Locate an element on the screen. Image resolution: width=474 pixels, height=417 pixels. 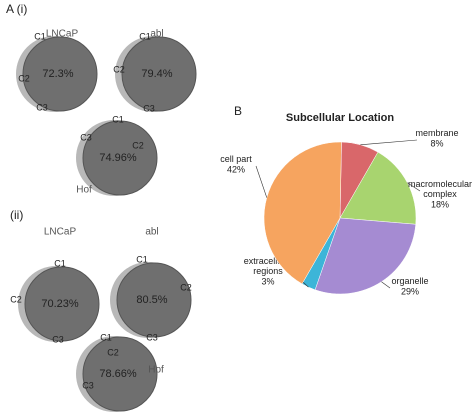
venn-percent: 80.5% is located at coordinates (151, 300).